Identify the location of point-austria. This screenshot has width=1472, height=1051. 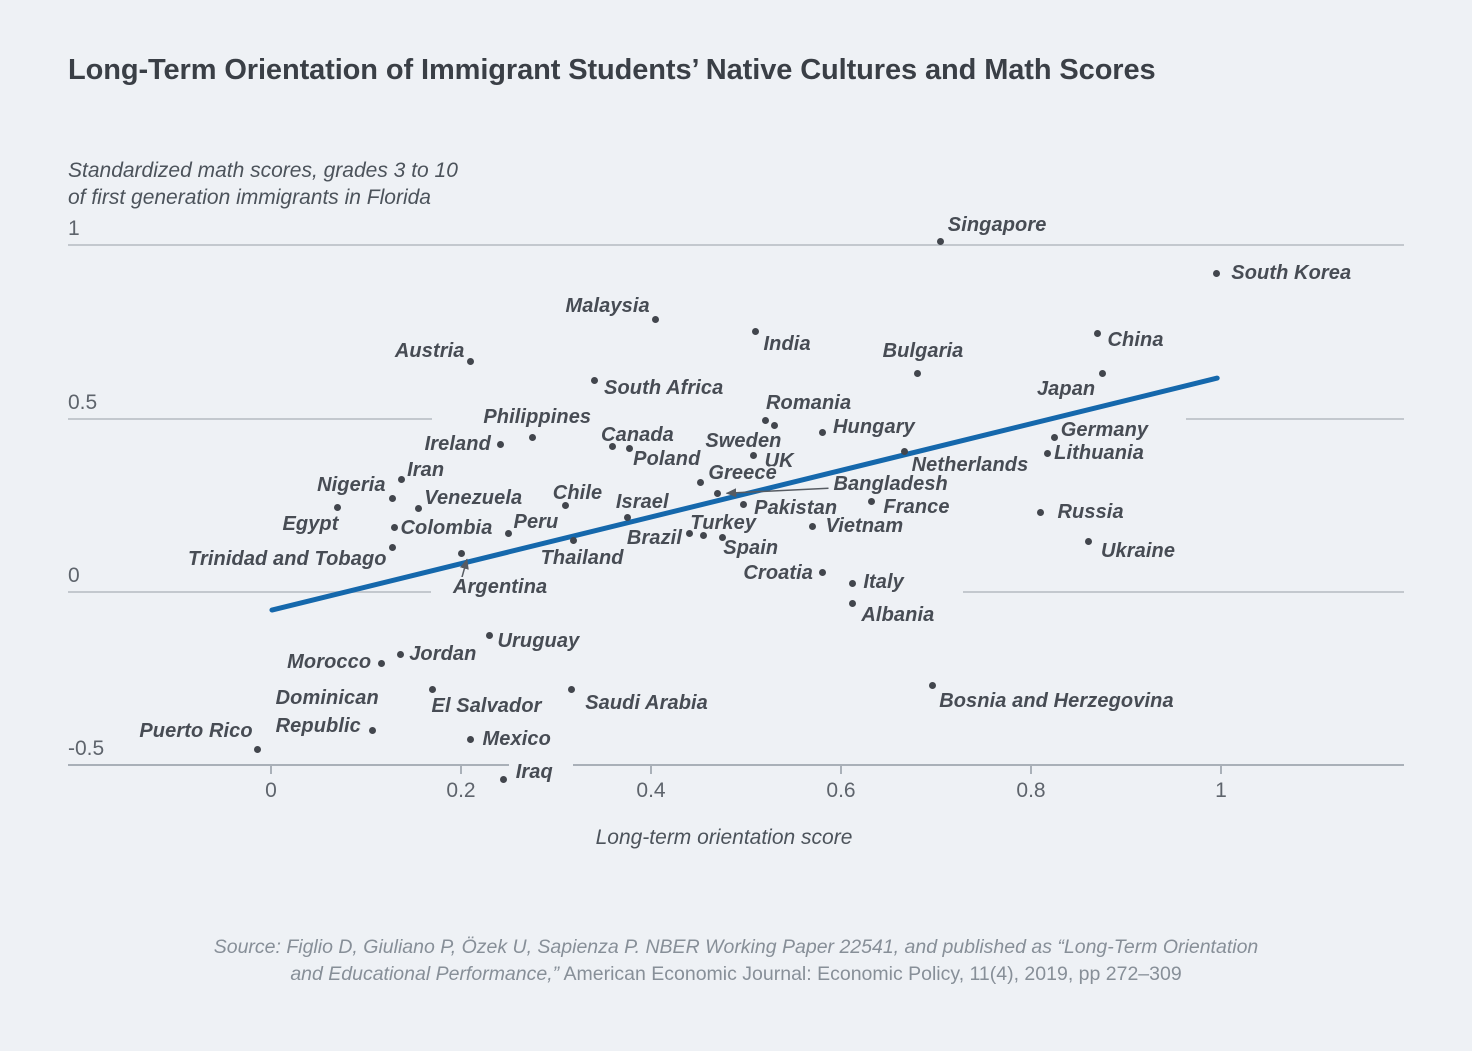
(470, 361).